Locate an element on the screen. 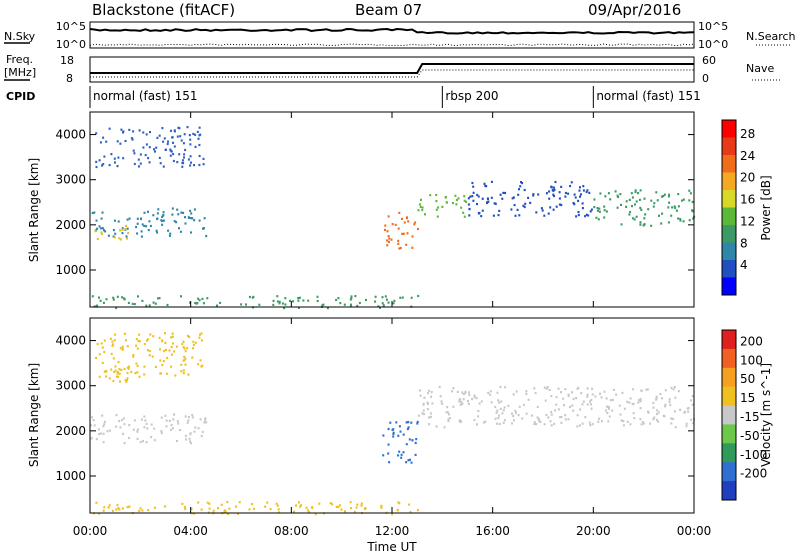 This screenshot has width=800, height=554. colorbar-swatch is located at coordinates (729, 269).